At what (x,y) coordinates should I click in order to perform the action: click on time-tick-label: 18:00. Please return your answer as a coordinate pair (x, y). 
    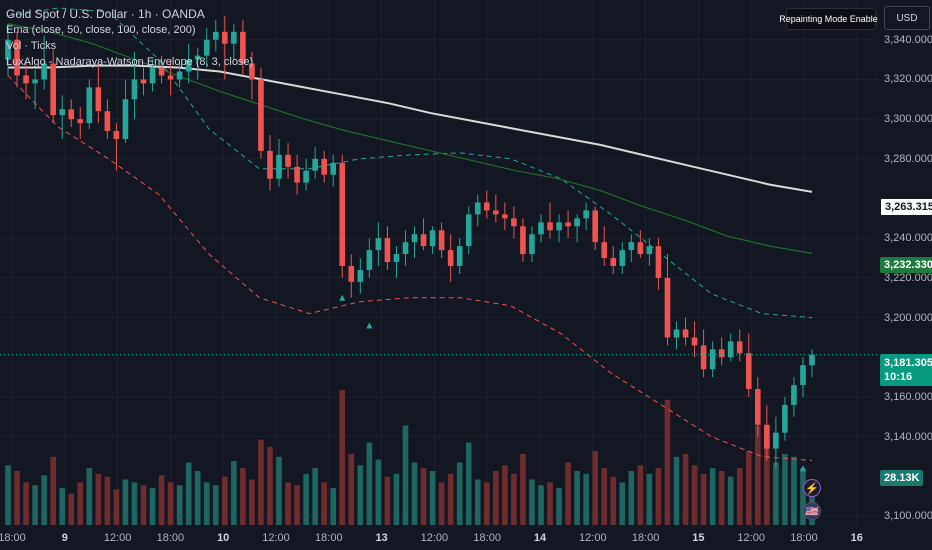
    Looking at the image, I should click on (487, 538).